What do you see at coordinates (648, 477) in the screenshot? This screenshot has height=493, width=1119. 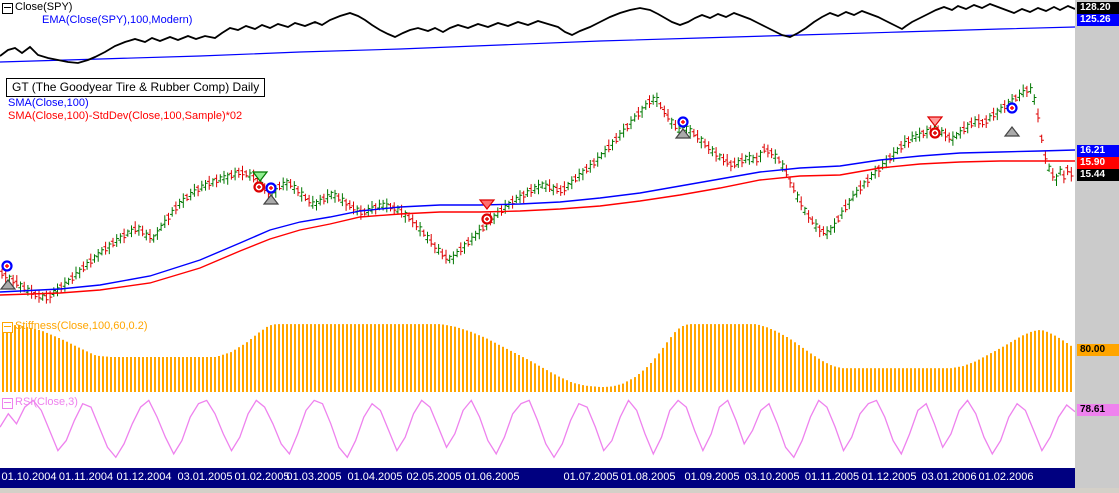 I see `x-axis-label: 01.08.2005` at bounding box center [648, 477].